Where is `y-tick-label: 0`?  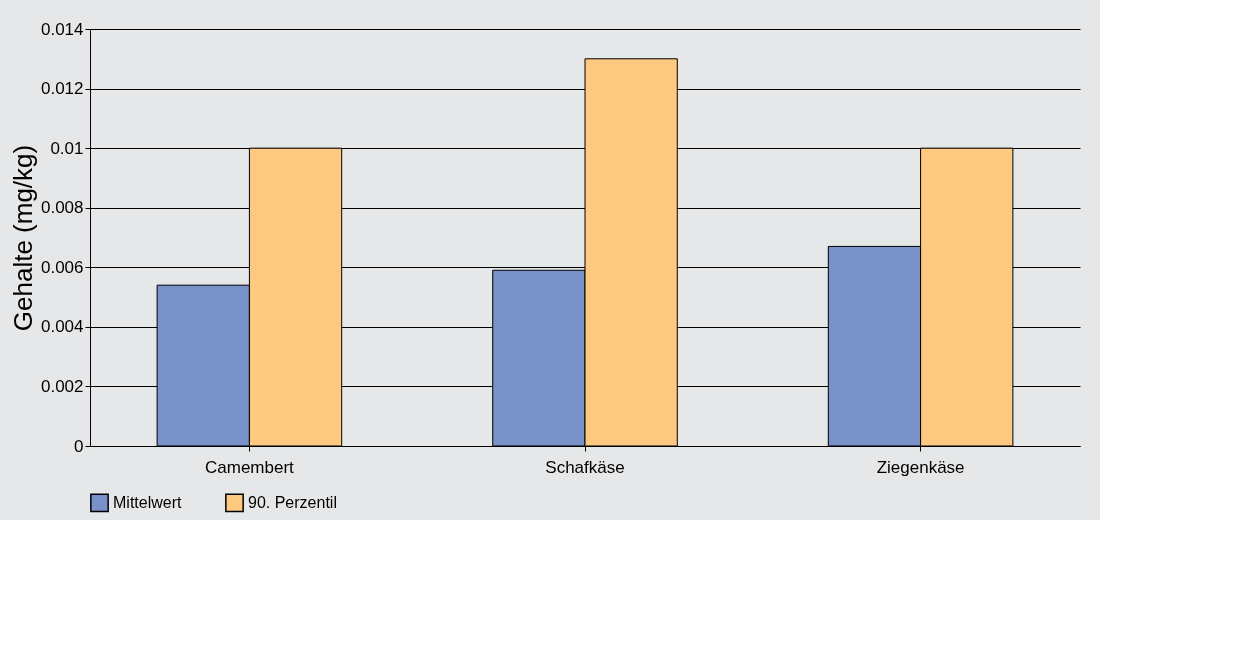
y-tick-label: 0 is located at coordinates (79, 446).